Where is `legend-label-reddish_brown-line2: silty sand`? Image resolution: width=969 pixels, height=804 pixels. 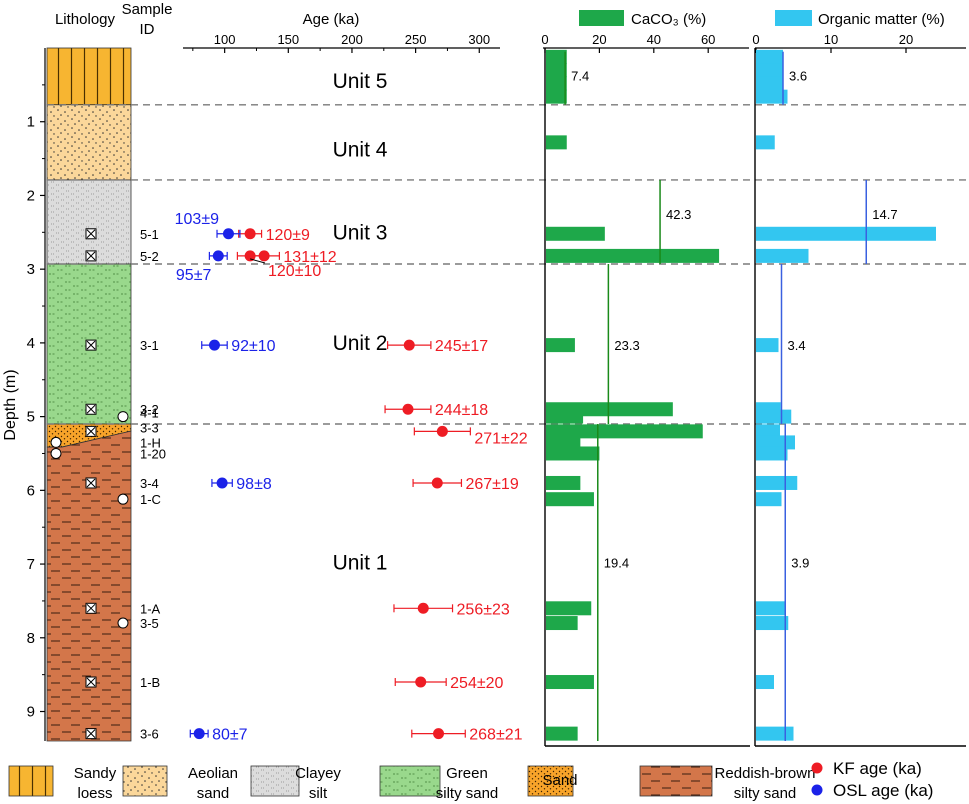
legend-label-reddish_brown-line2: silty sand is located at coordinates (765, 793).